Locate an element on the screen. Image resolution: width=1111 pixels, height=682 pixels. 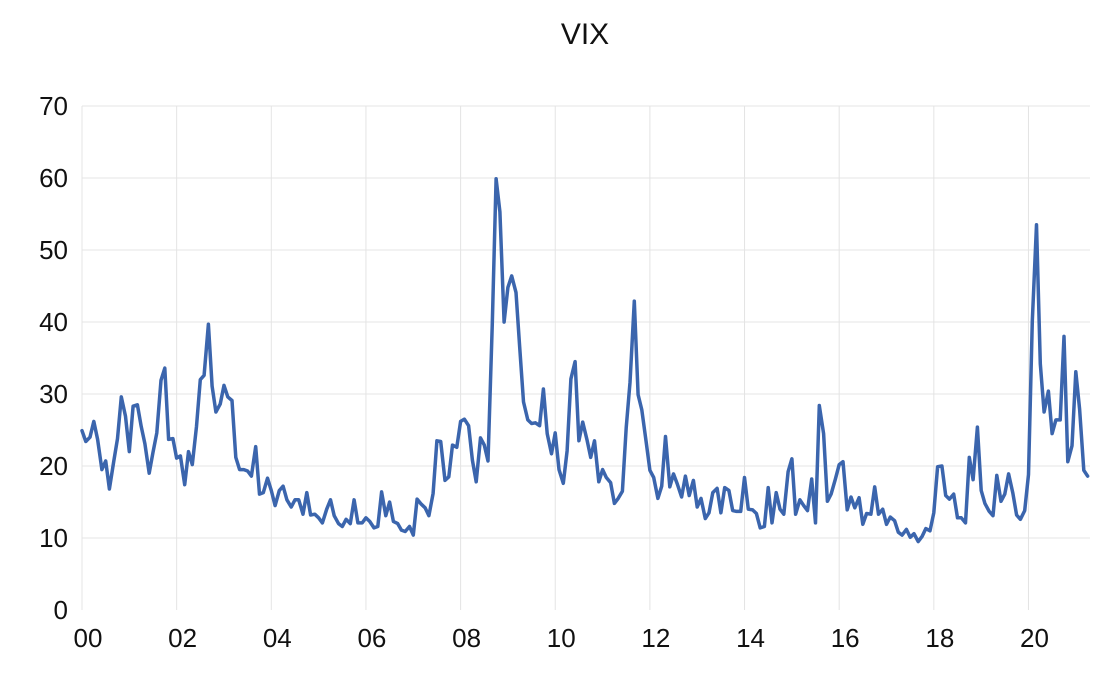
y-tick-label: 30 is located at coordinates (53, 394).